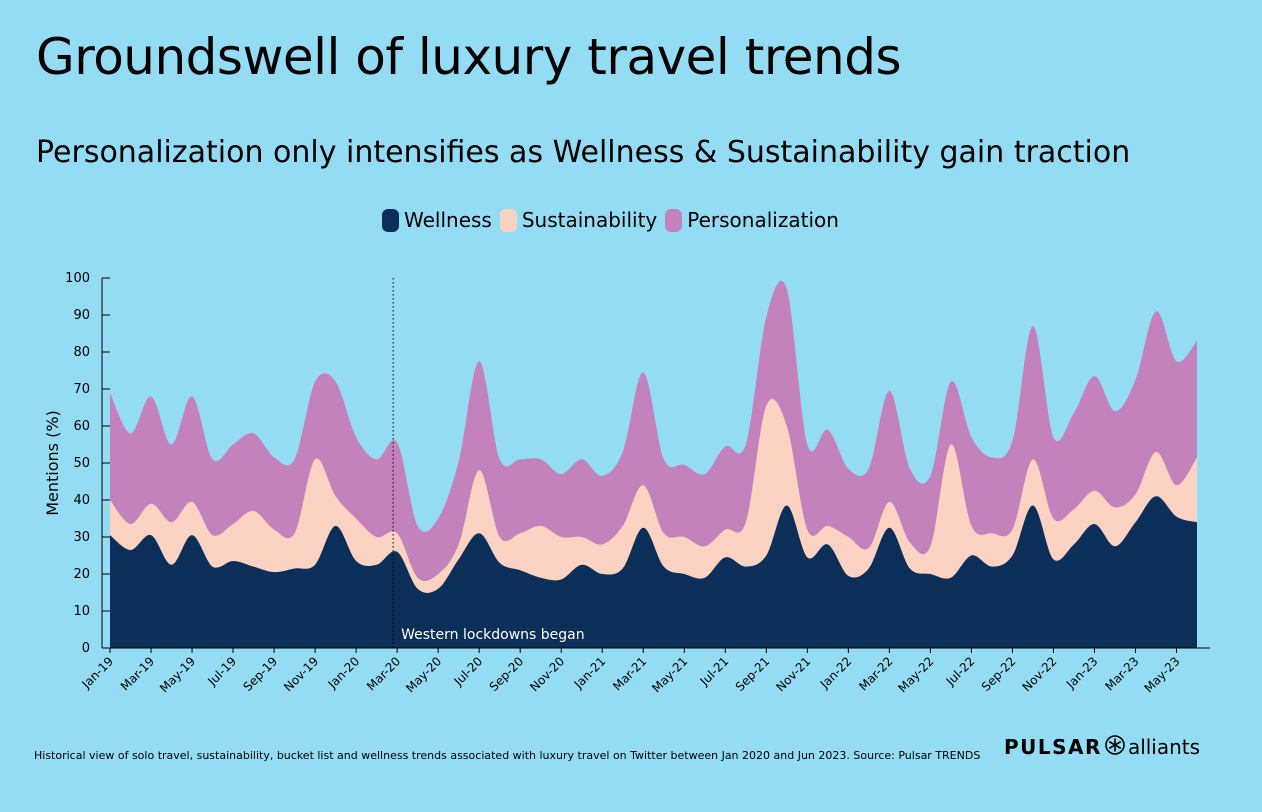 This screenshot has width=1262, height=812. Describe the element at coordinates (669, 674) in the screenshot. I see `x-tick-label: May-21` at that location.